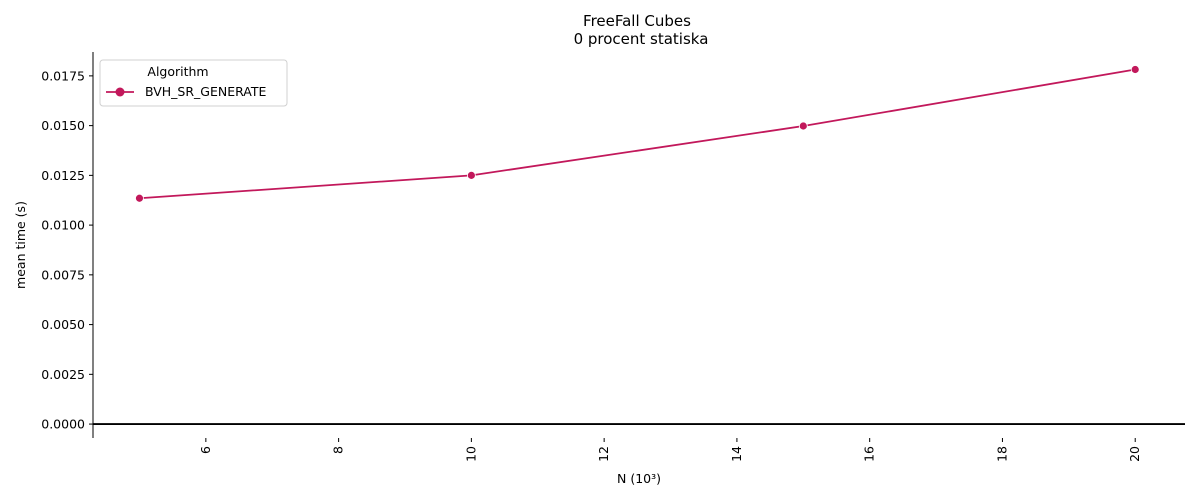 The width and height of the screenshot is (1200, 500). What do you see at coordinates (205, 450) in the screenshot?
I see `x-tick-label: 6` at bounding box center [205, 450].